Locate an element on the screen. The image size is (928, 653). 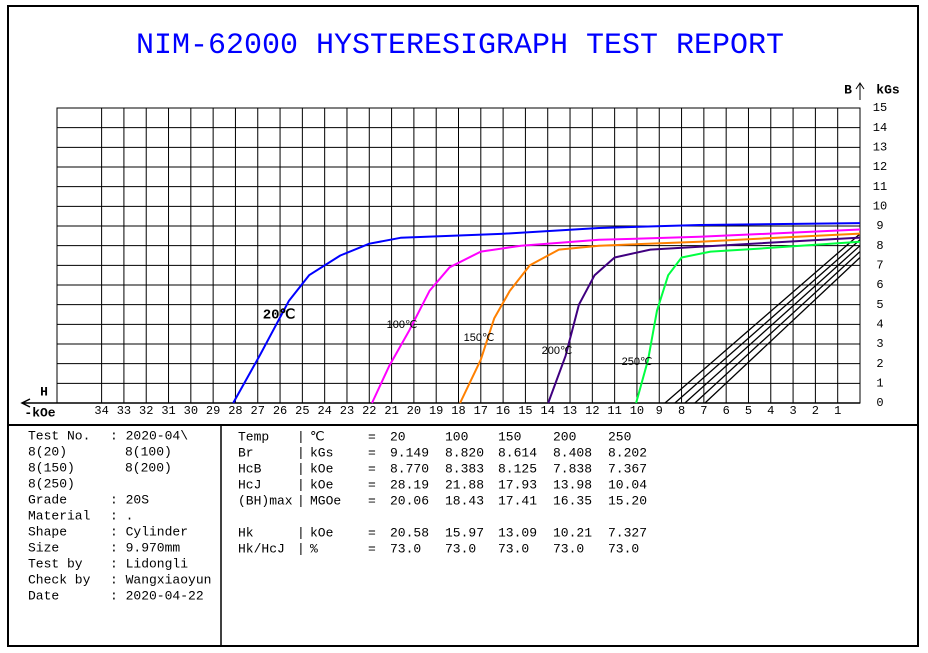
result-value: 8.770 is located at coordinates (409, 468).